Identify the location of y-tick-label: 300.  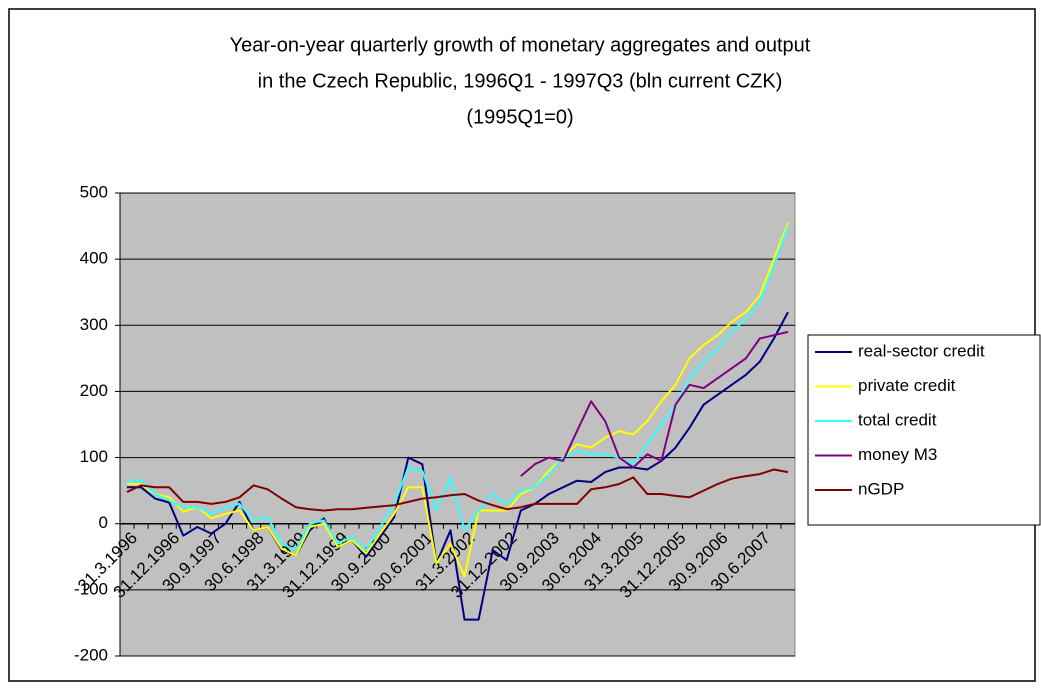
(94, 324).